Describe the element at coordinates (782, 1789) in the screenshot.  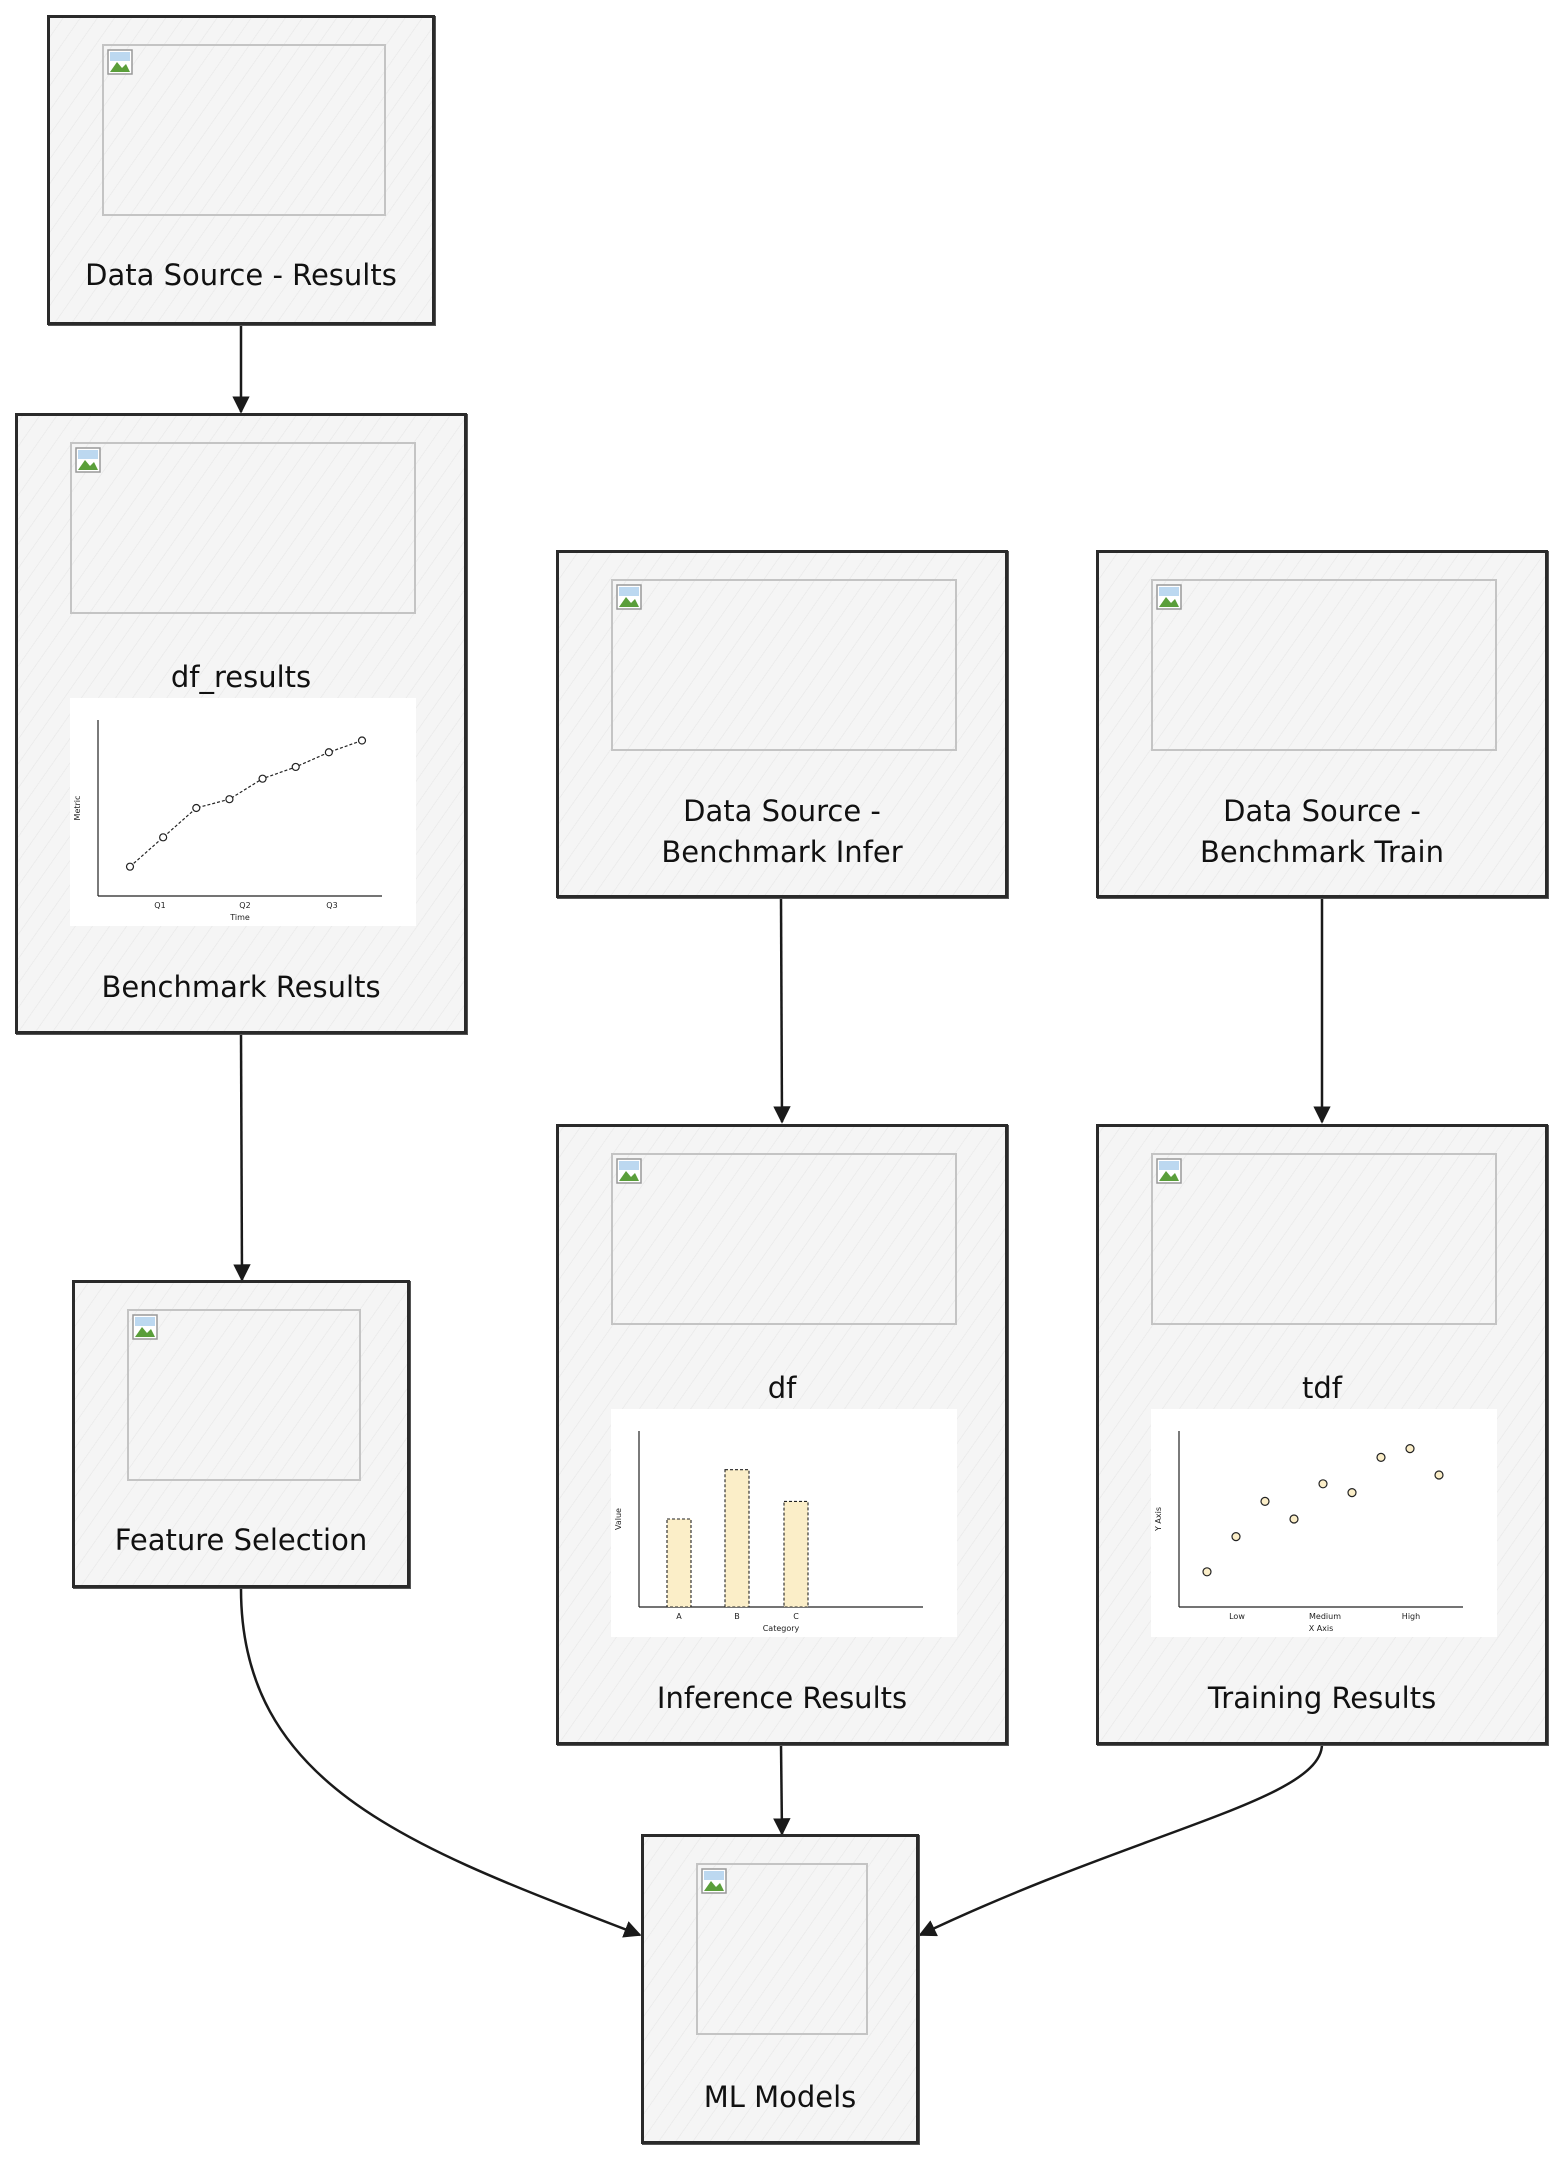
I see `arrow-inference-to-ml` at that location.